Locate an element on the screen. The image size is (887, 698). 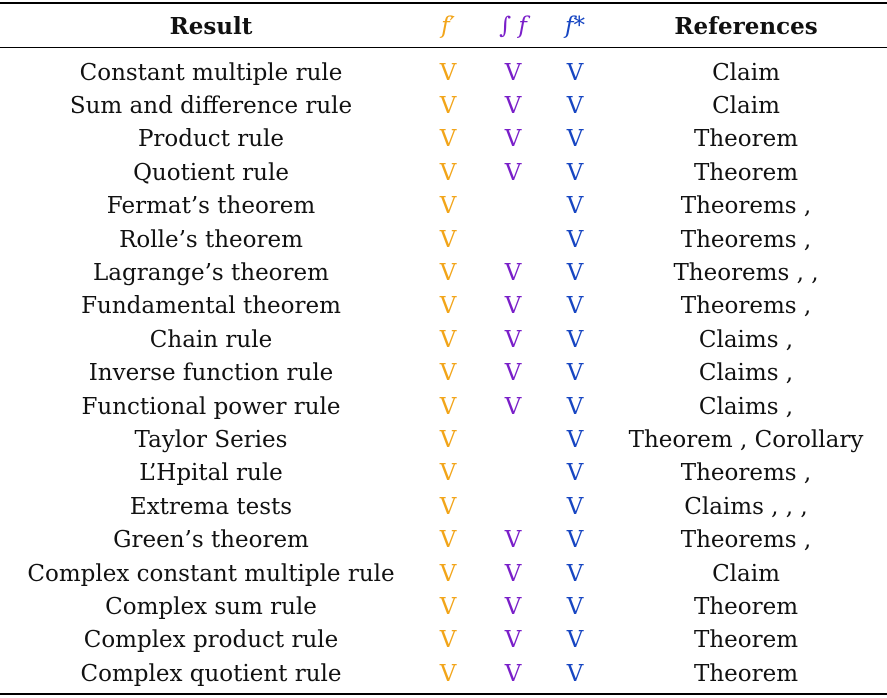
result-cell: Sum and difference rule is located at coordinates (211, 105).